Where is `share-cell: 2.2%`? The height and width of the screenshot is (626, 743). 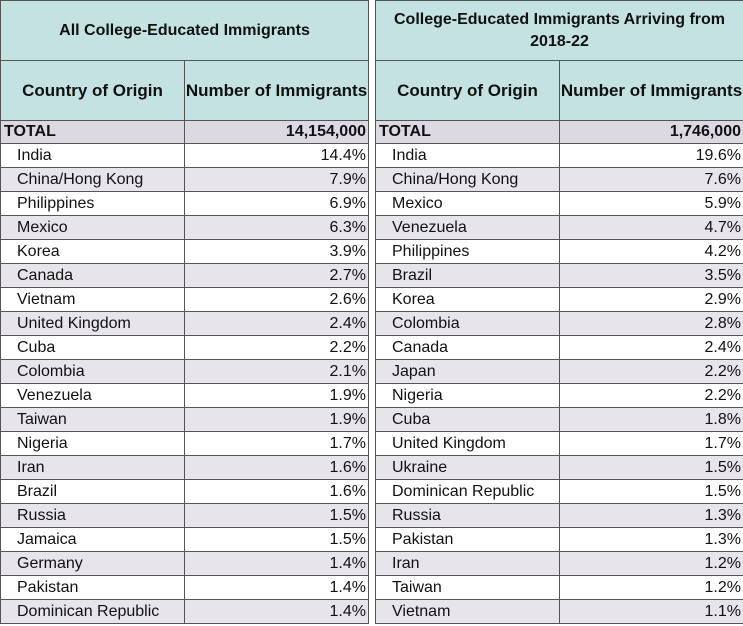
share-cell: 2.2% is located at coordinates (651, 371).